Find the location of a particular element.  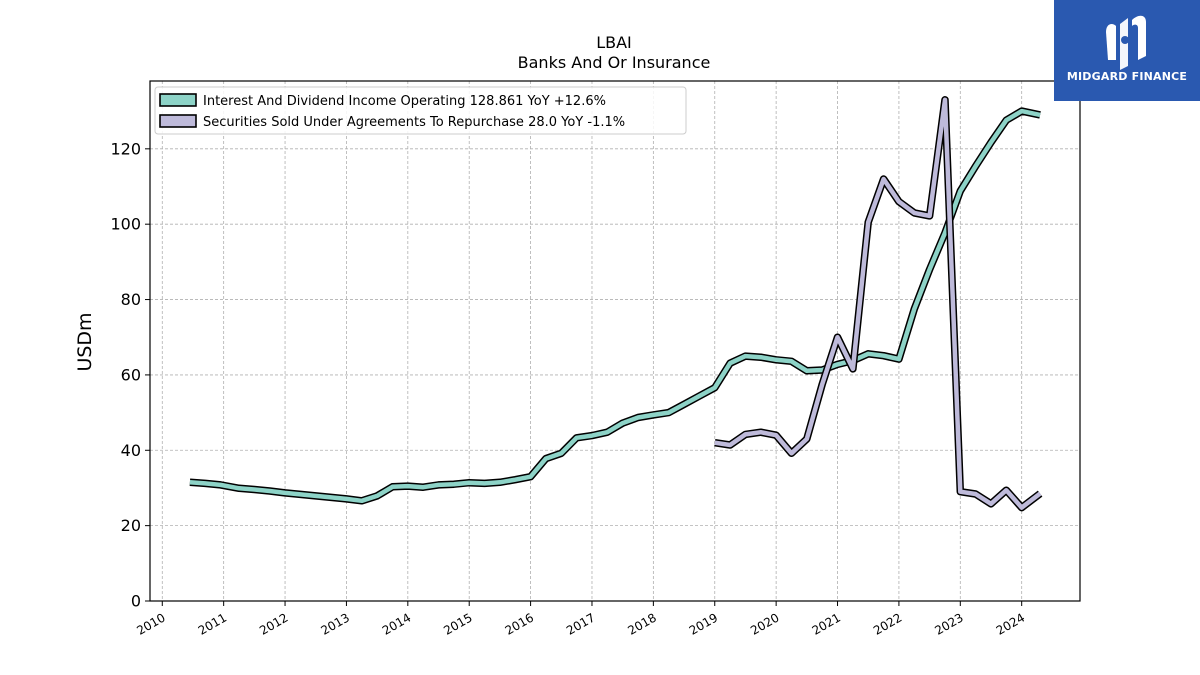

y-tick-label: 40 is located at coordinates (131, 450).